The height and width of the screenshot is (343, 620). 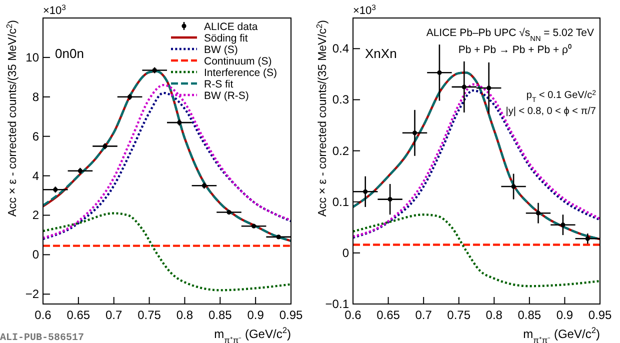 I want to click on annotation: 0n0n, so click(x=69, y=53).